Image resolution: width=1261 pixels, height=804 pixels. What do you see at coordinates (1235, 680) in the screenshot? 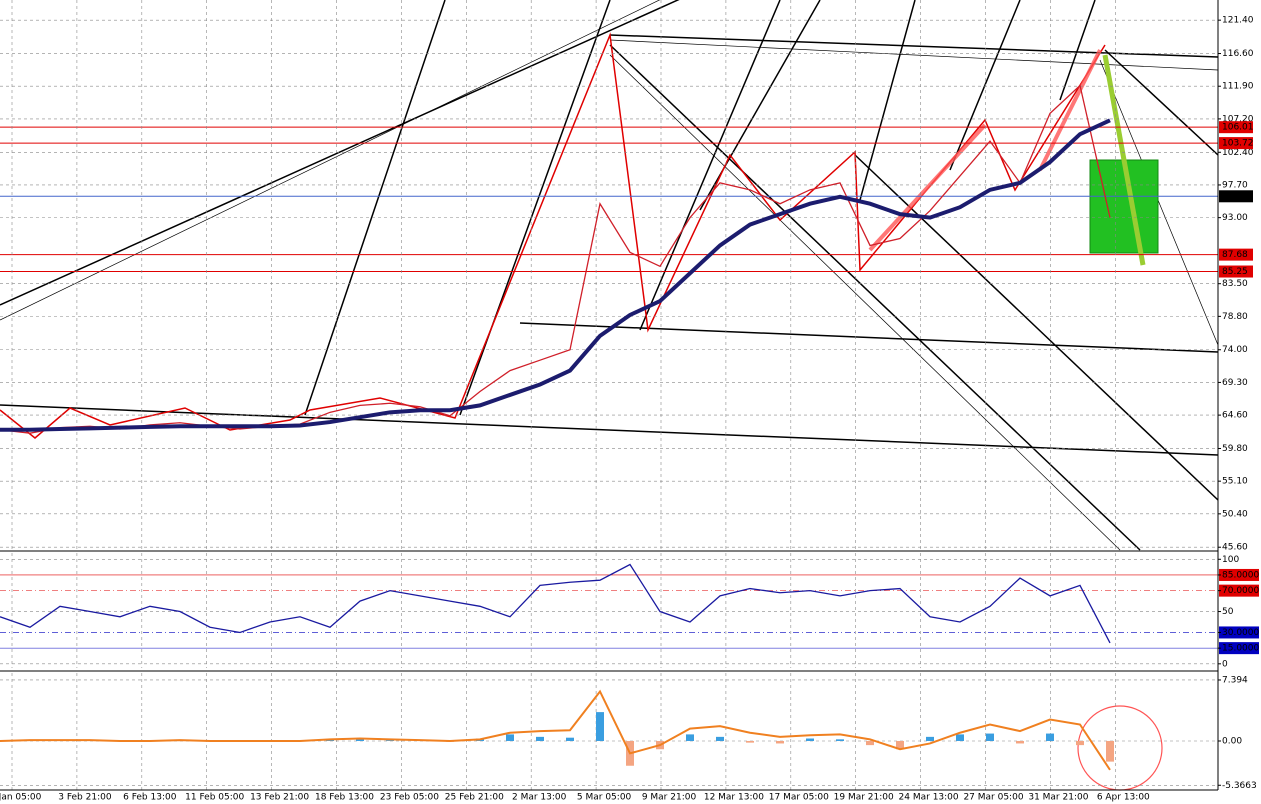
I see `y-tick-label: 7.394` at bounding box center [1235, 680].